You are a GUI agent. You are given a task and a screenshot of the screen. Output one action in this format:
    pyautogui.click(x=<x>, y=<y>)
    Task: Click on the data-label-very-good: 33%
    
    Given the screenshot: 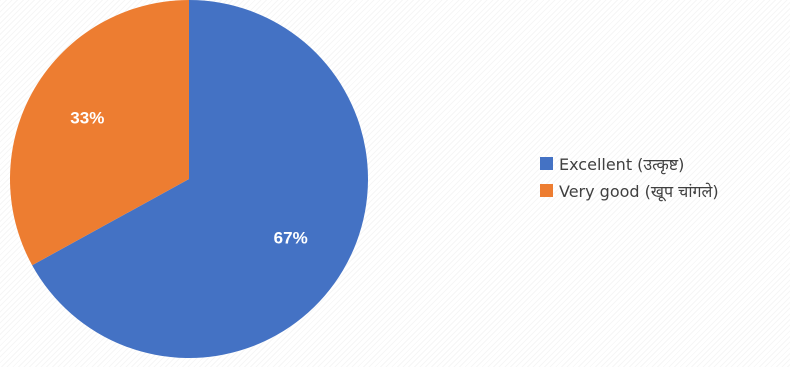 What is the action you would take?
    pyautogui.click(x=87, y=117)
    